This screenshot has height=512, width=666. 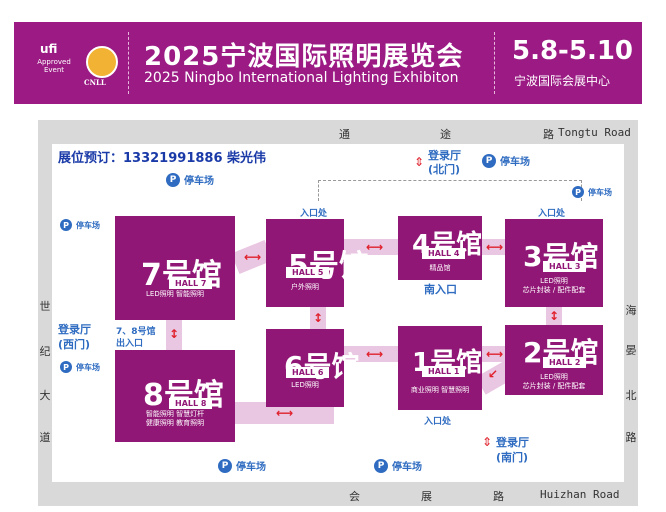 What do you see at coordinates (548, 134) in the screenshot?
I see `road-north-char: 路` at bounding box center [548, 134].